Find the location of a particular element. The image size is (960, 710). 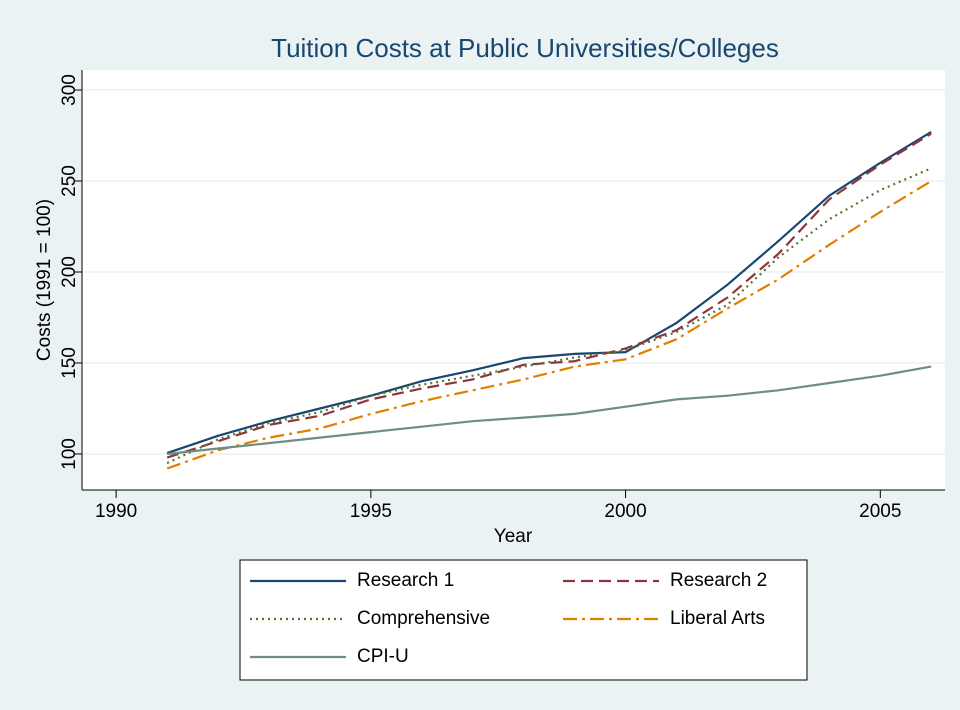

legend-label: CPI-U is located at coordinates (383, 656).